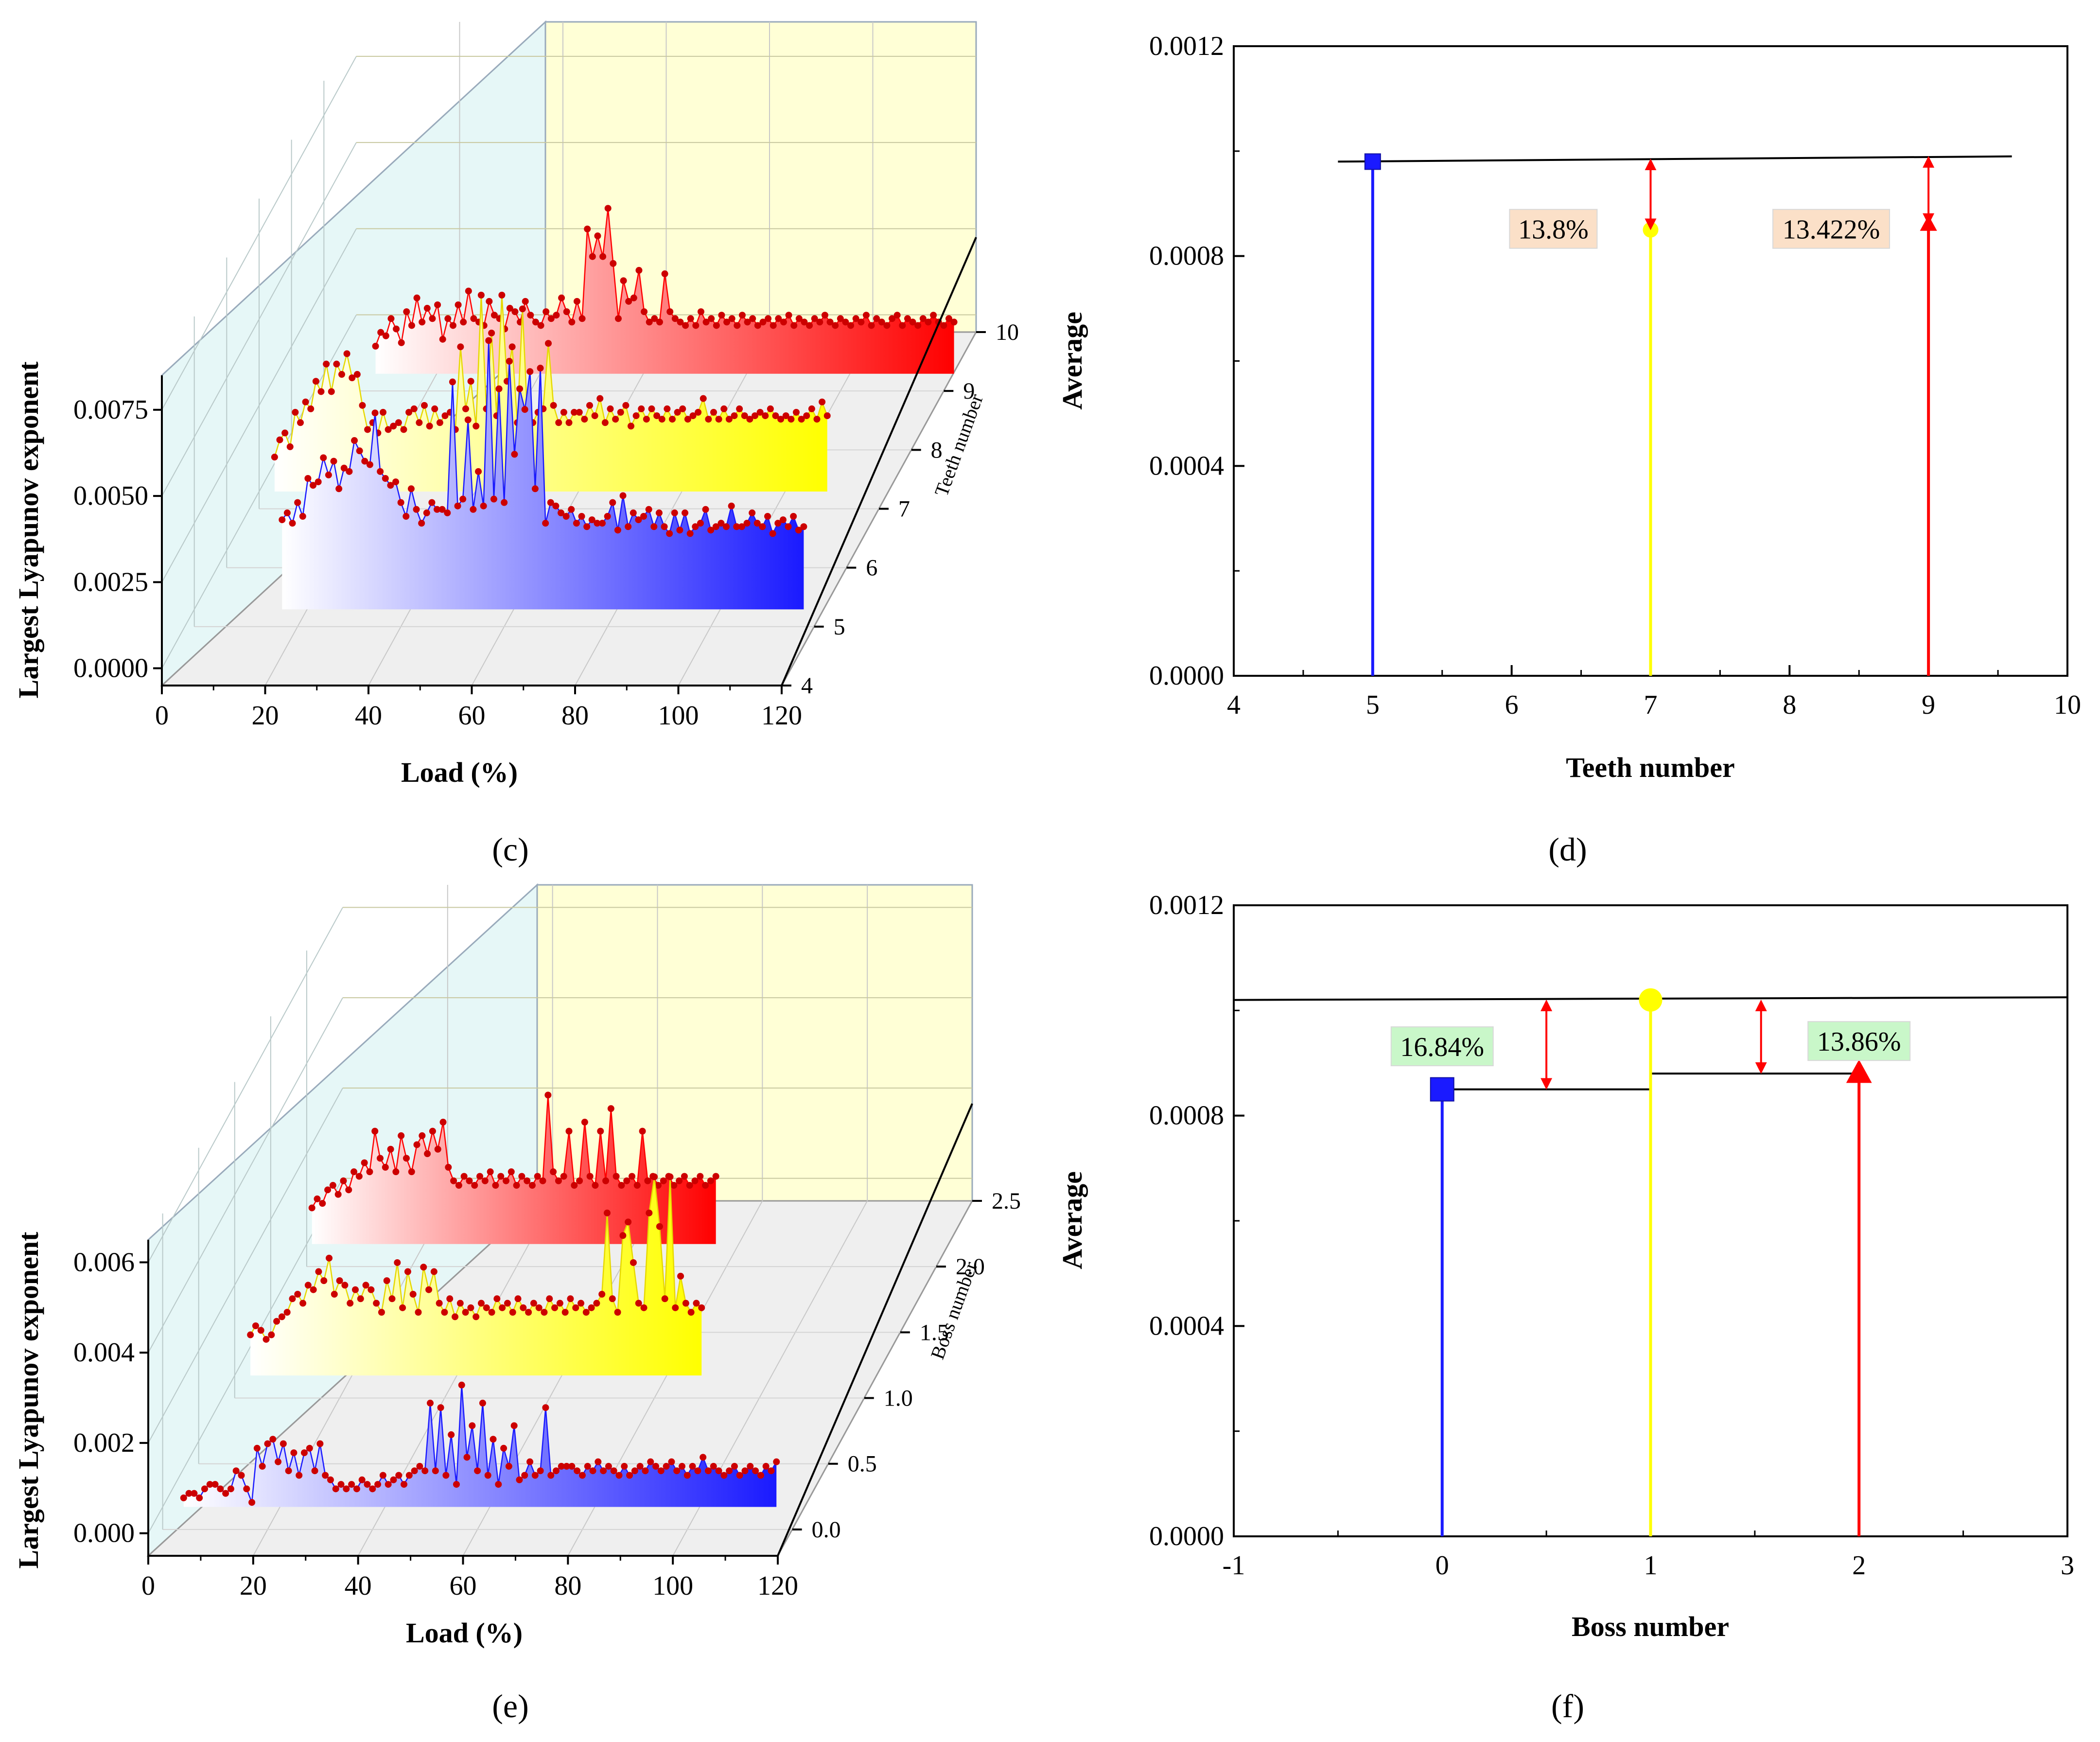 Image resolution: width=2100 pixels, height=1742 pixels. What do you see at coordinates (464, 1633) in the screenshot?
I see `panel-e-xlabel: Load (%)` at bounding box center [464, 1633].